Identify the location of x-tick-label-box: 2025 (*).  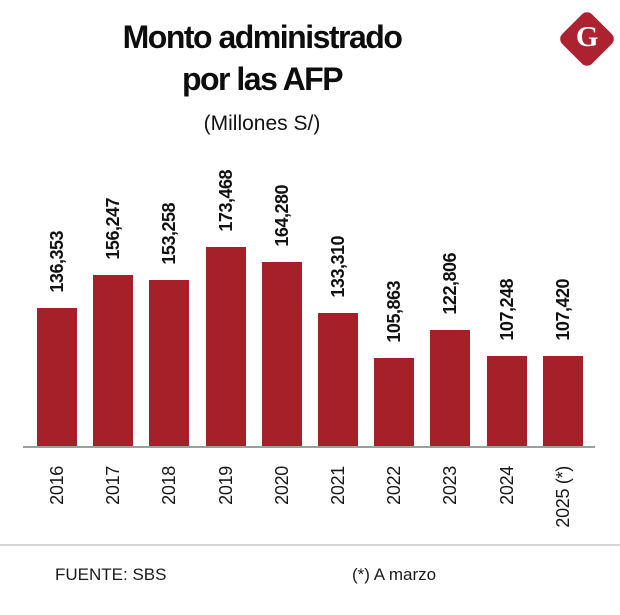
(563, 506).